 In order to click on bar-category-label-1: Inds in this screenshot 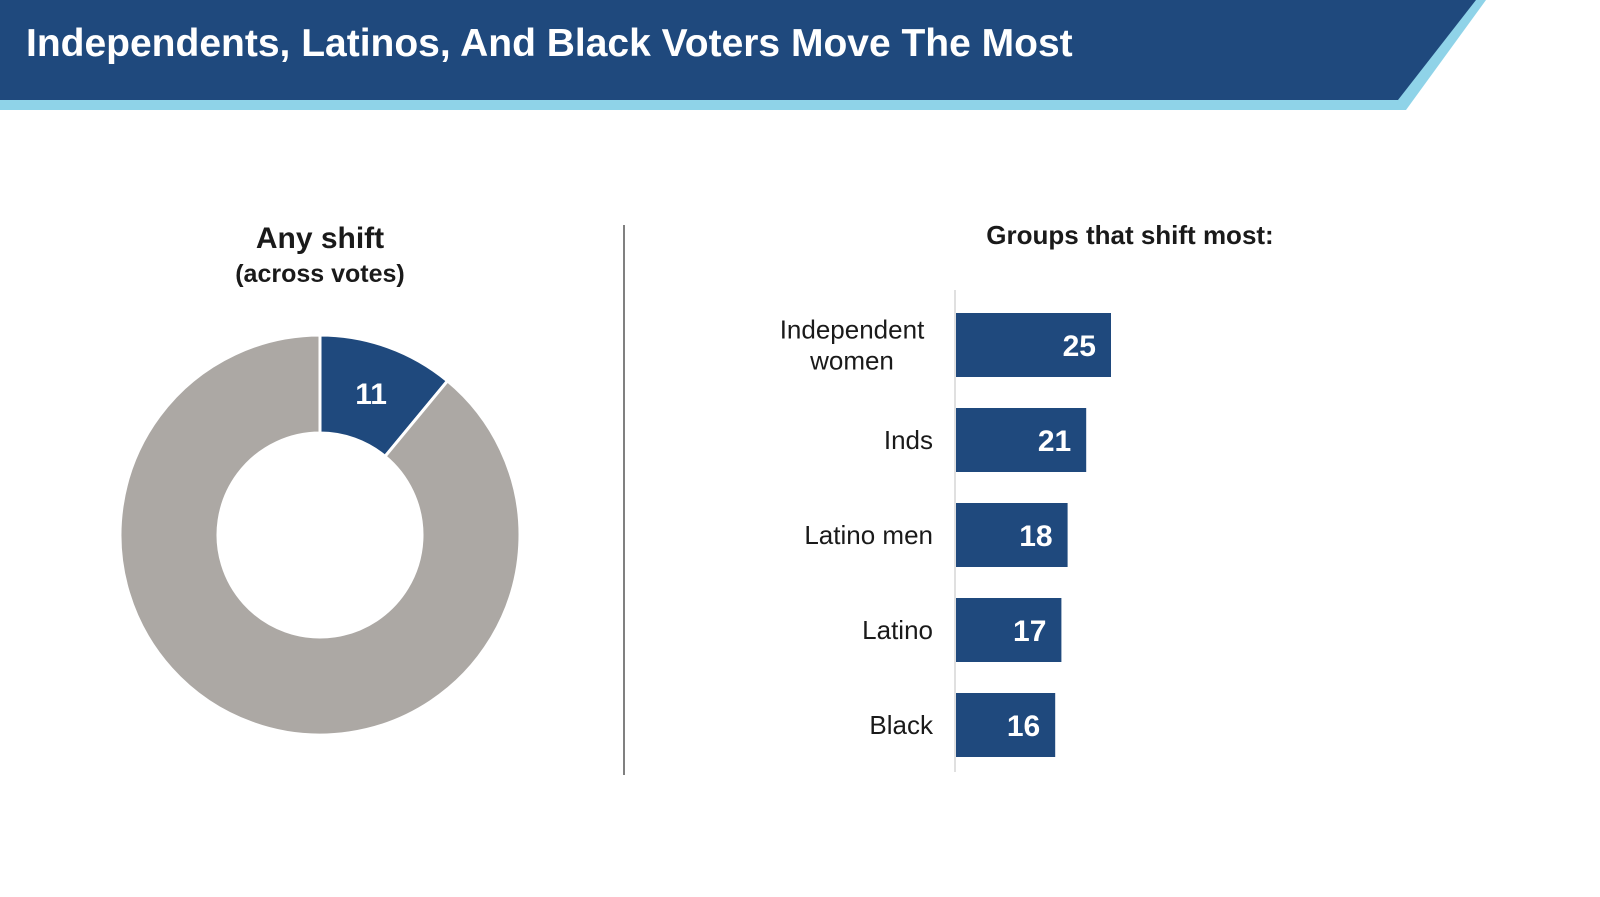, I will do `click(908, 440)`.